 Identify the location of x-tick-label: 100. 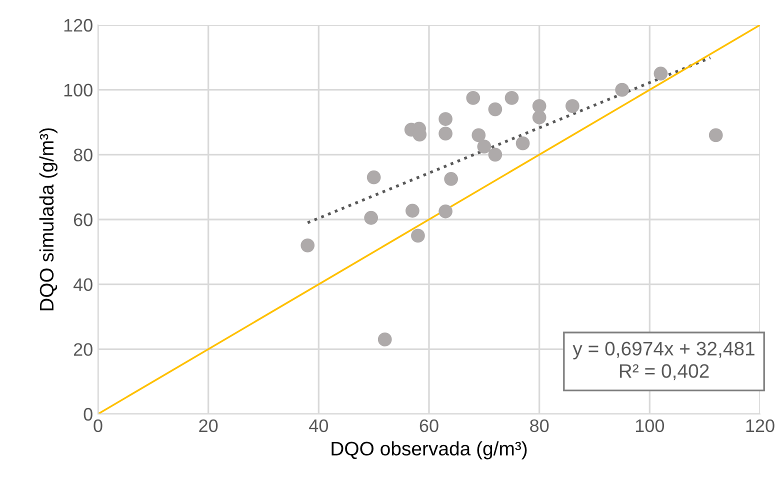
(650, 425).